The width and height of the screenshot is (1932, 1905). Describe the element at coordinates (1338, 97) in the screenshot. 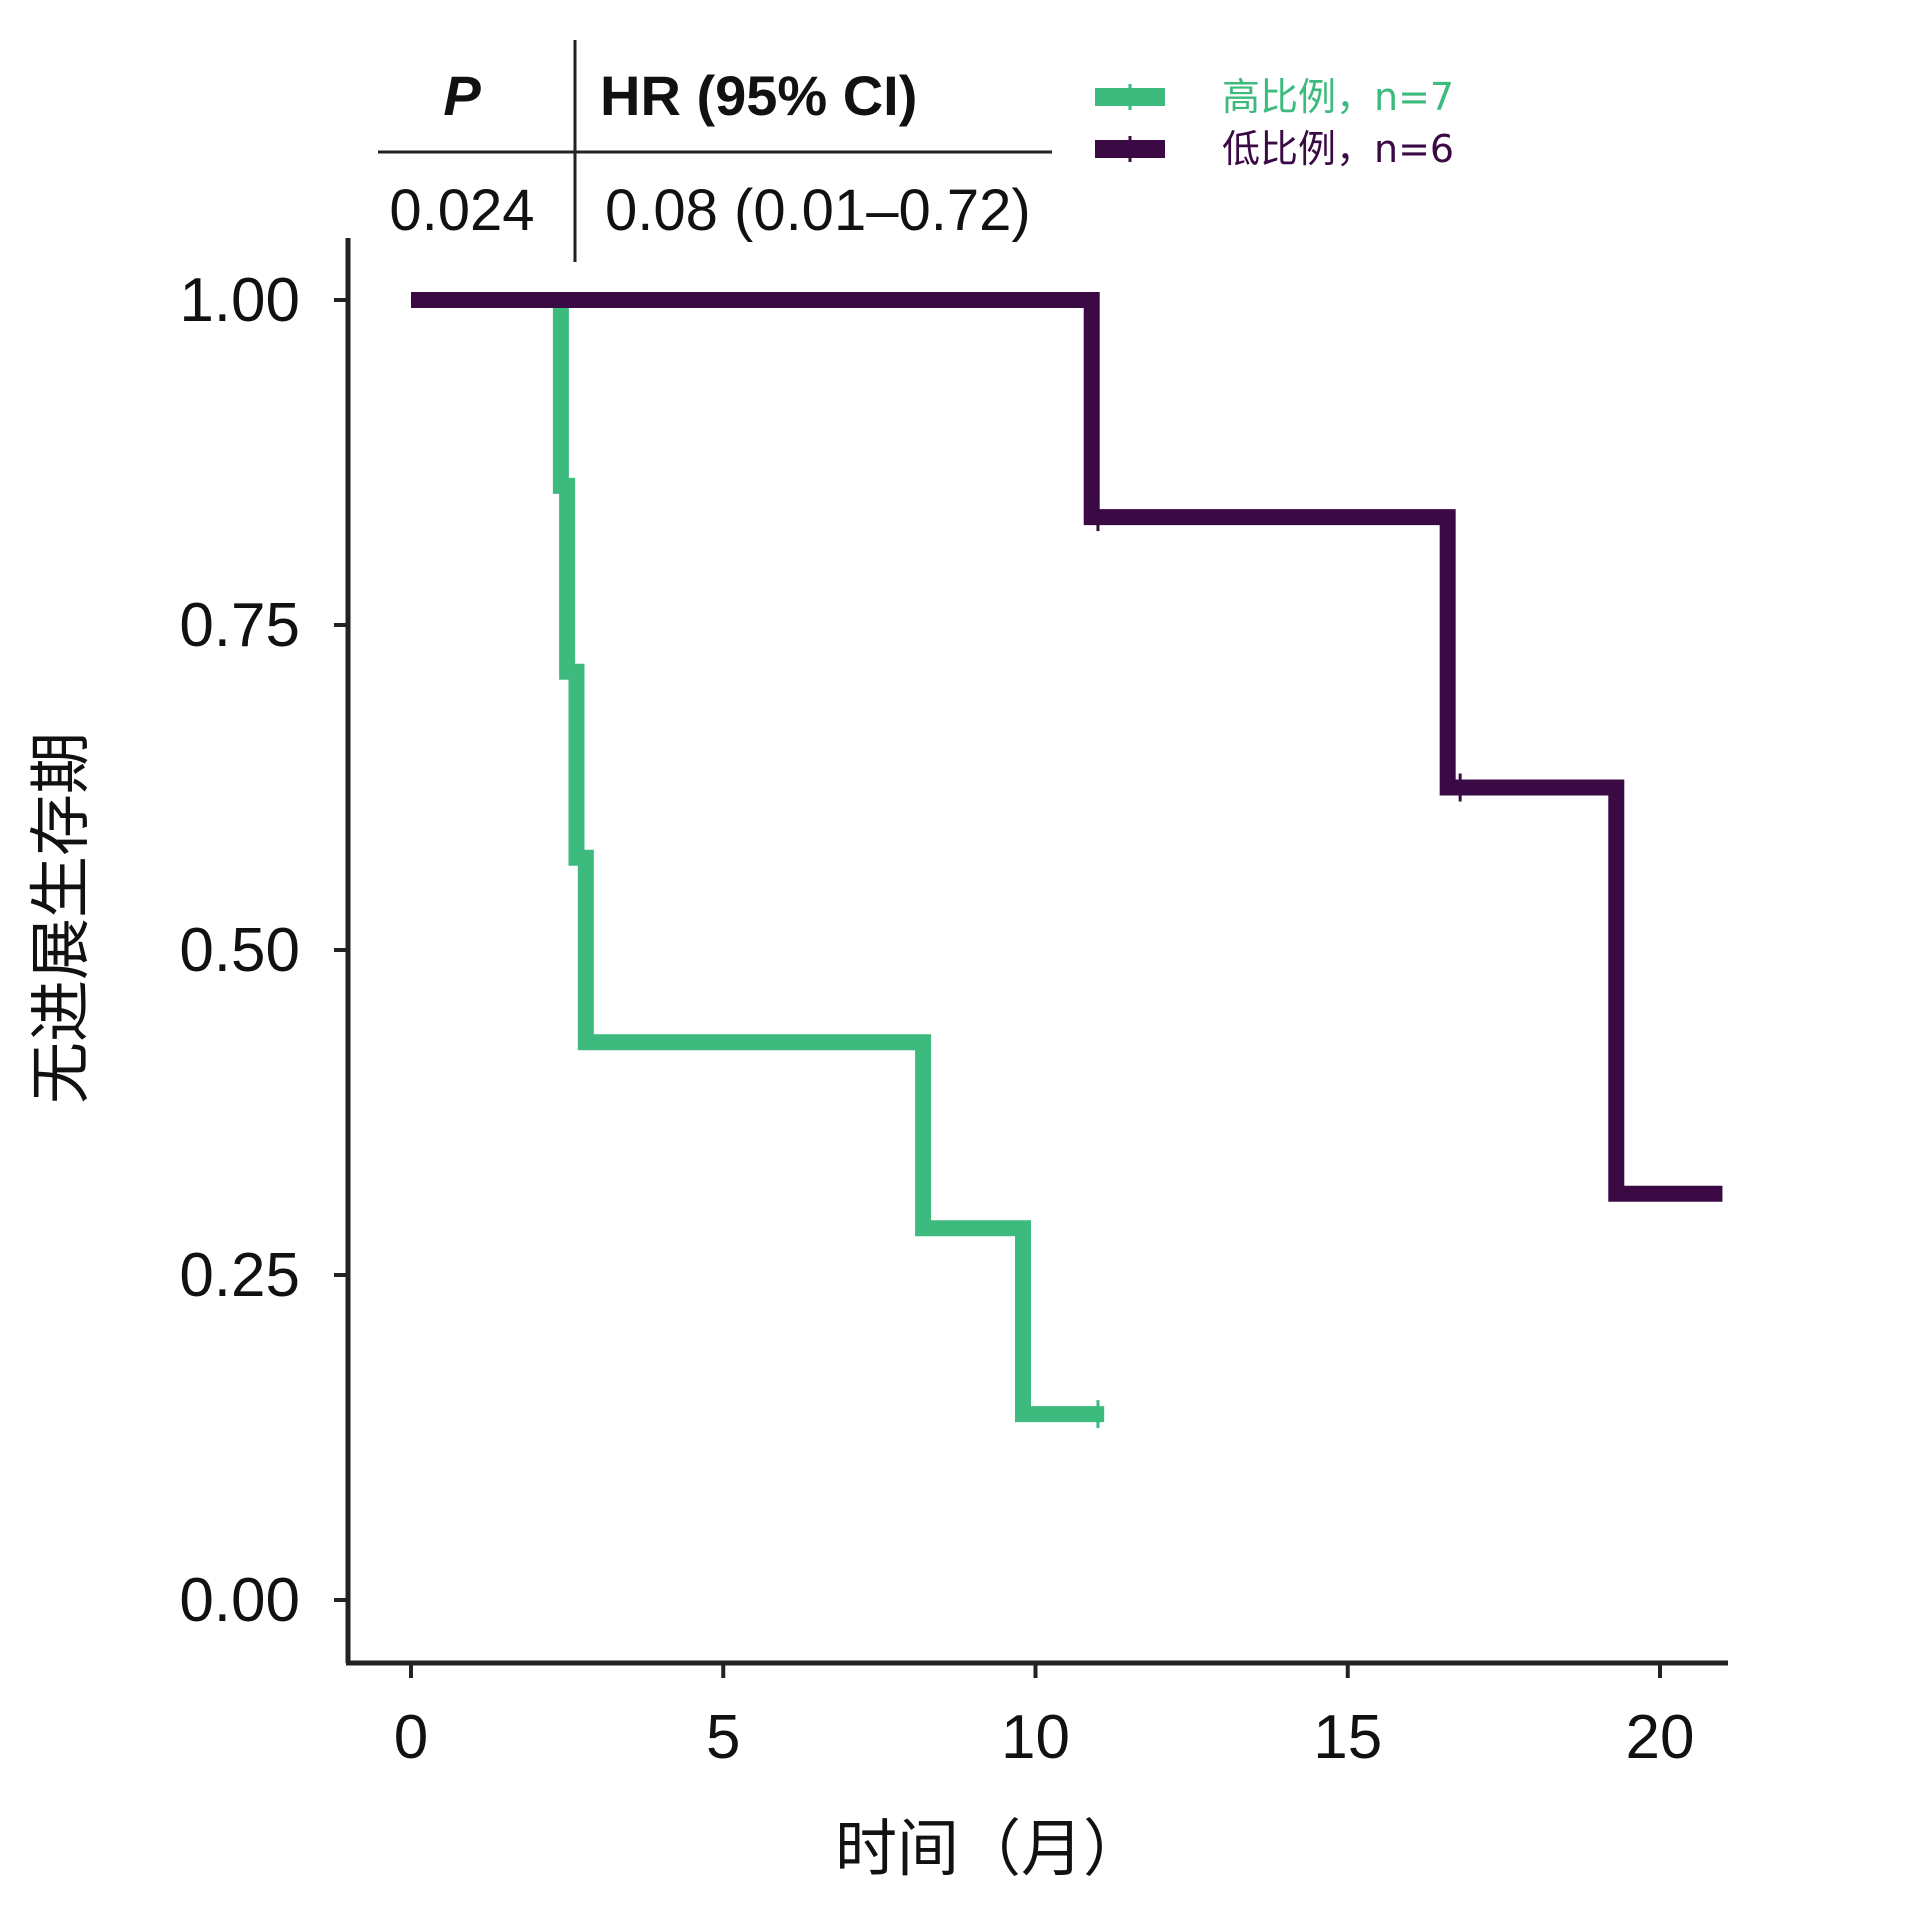

I see `legend-label-high: 高比例，n=7` at that location.